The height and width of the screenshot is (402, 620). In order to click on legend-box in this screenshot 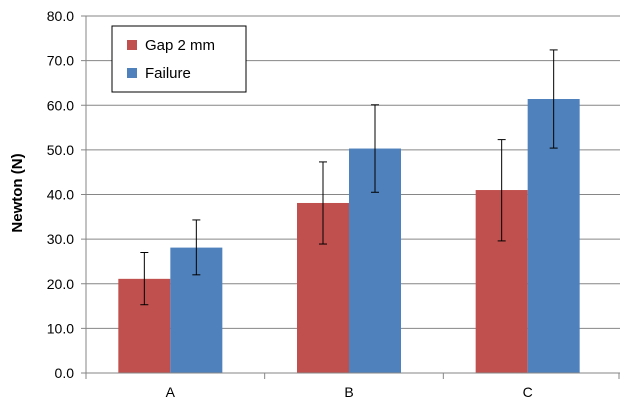, I will do `click(179, 59)`.